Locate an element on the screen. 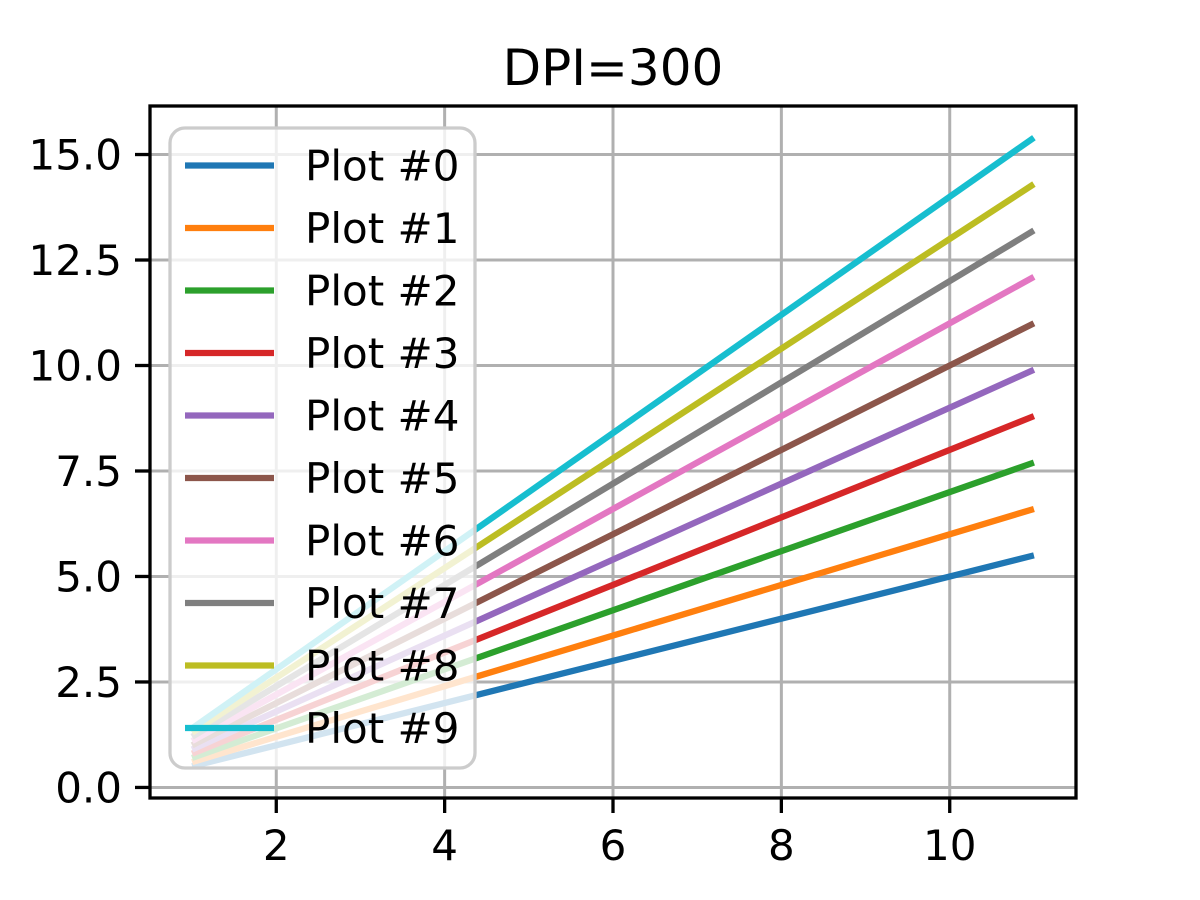  x-tick-label: 8 is located at coordinates (781, 845).